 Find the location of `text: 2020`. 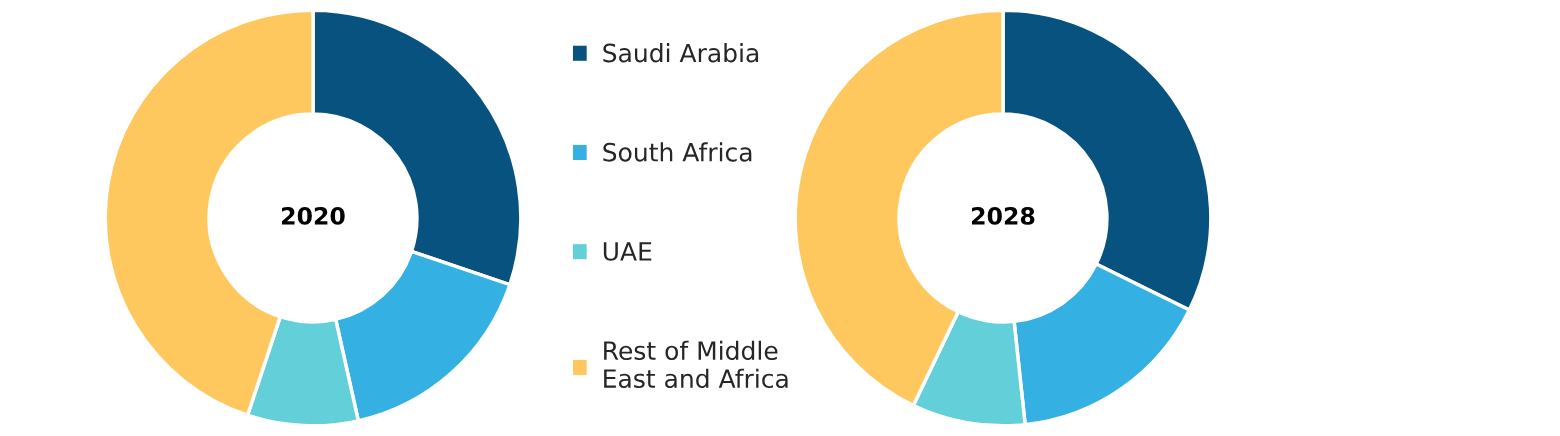

text: 2020 is located at coordinates (313, 215).